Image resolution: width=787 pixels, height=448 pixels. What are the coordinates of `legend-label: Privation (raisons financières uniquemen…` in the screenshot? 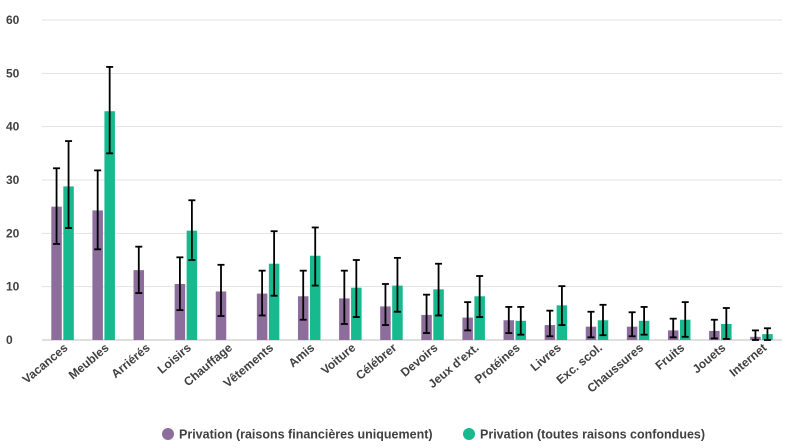 It's located at (306, 435).